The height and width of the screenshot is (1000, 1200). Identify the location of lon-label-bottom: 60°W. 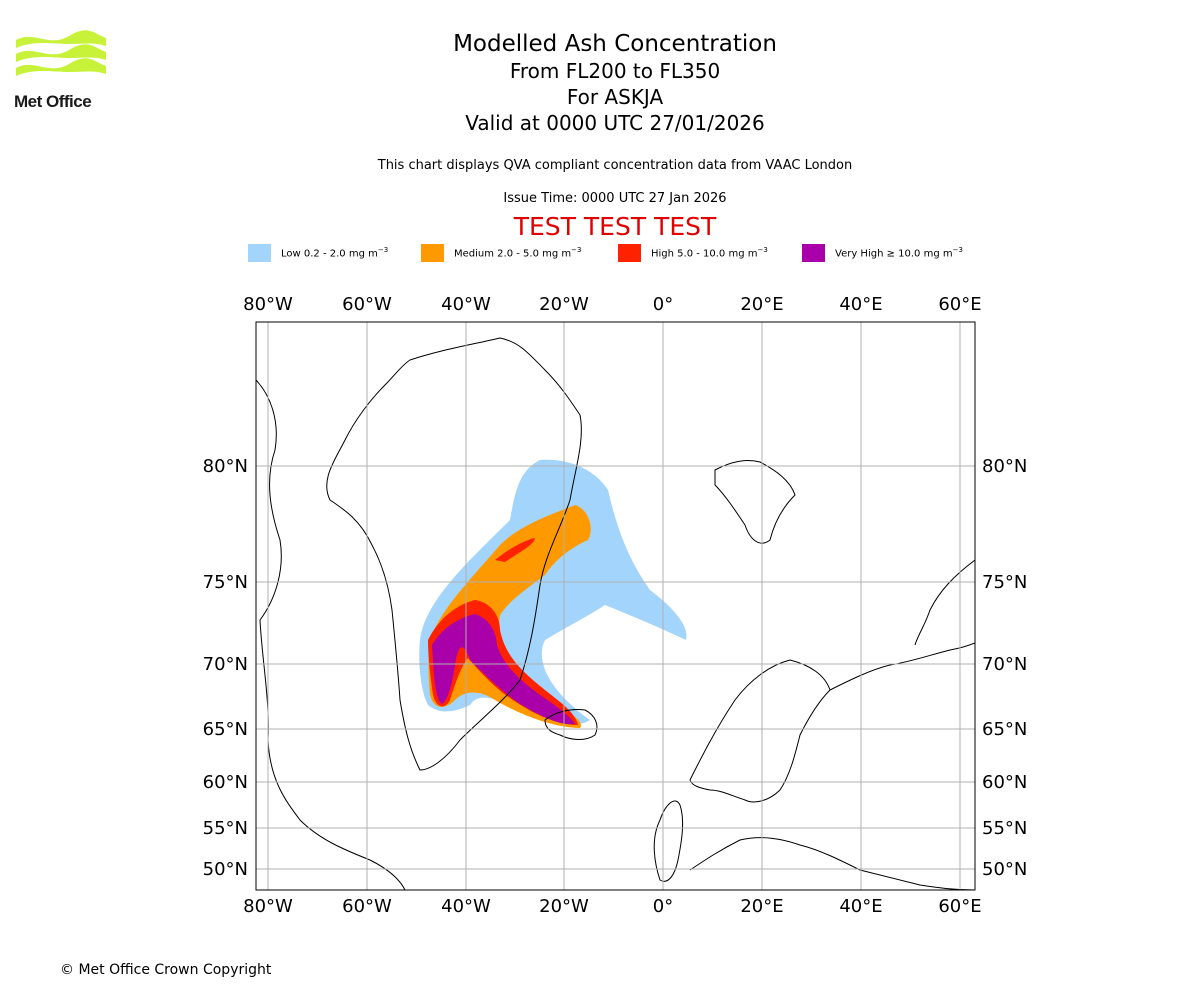
(367, 906).